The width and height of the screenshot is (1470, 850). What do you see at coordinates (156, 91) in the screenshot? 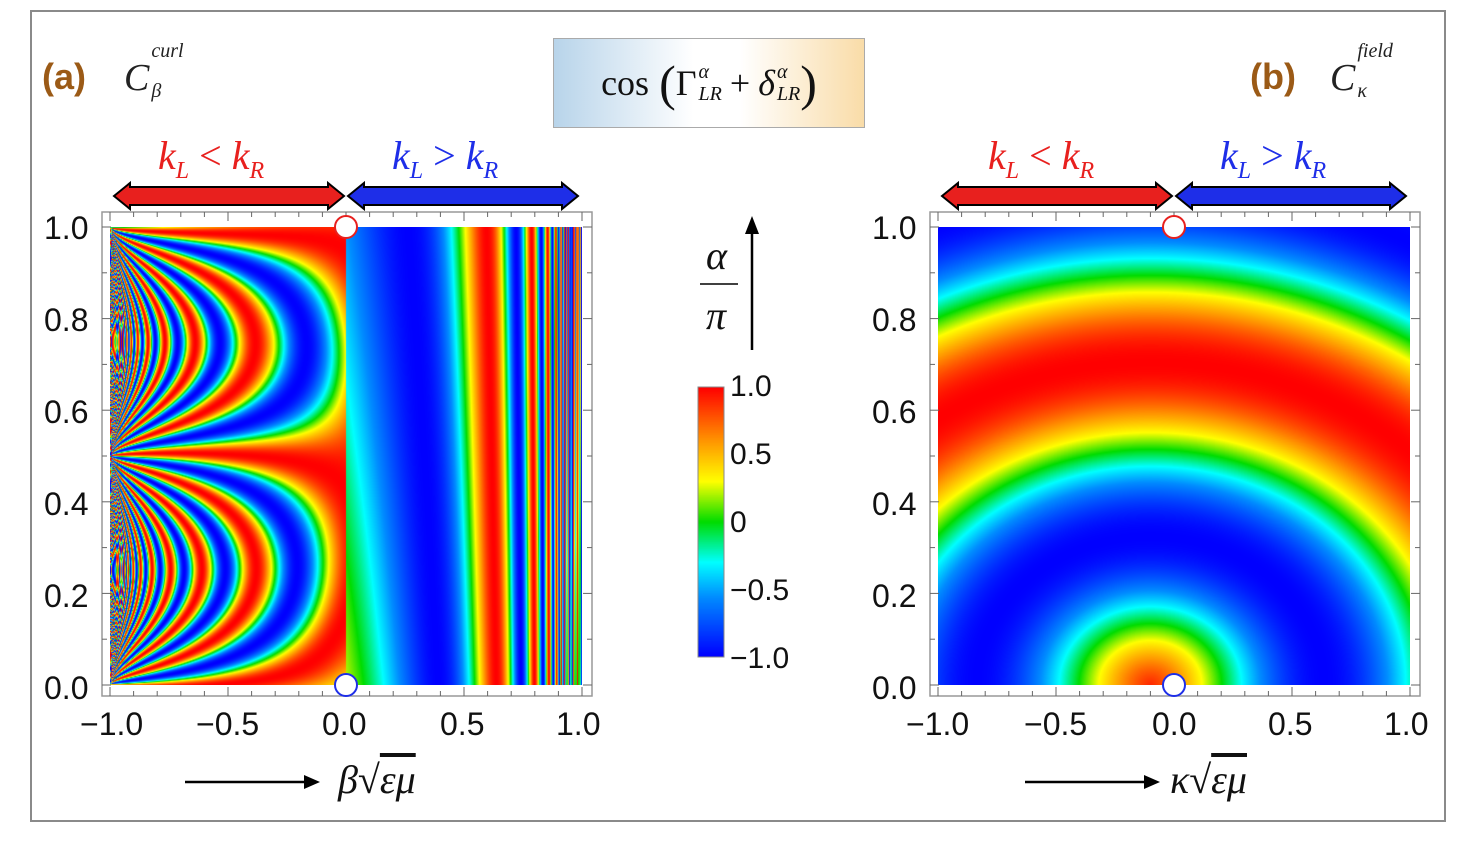
I see `panel-a-name-sub: β` at bounding box center [156, 91].